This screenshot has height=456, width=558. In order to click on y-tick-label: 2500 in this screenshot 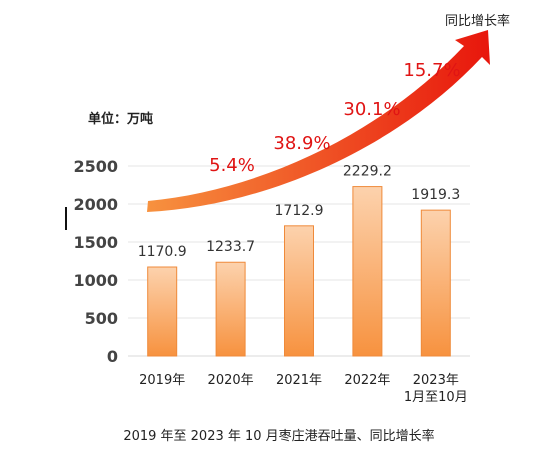, I will do `click(95, 166)`.